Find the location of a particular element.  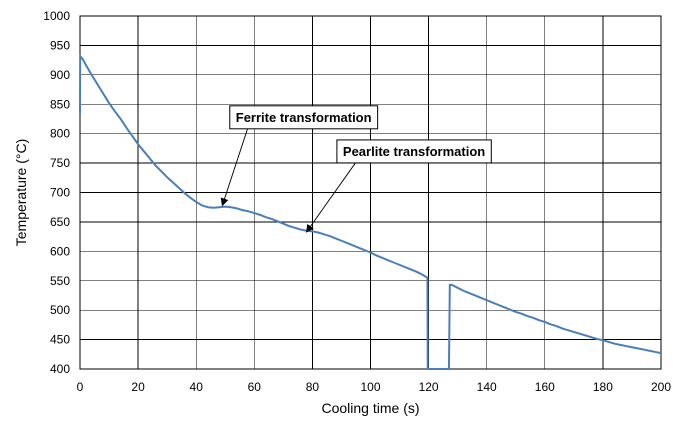

y-tick-label: 500 is located at coordinates (60, 310).